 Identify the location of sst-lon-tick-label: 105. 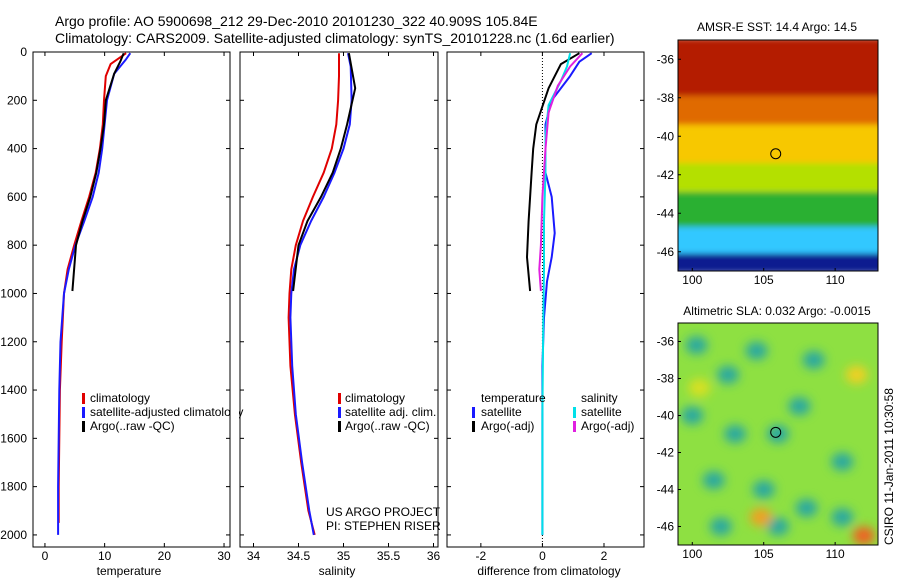
(764, 280).